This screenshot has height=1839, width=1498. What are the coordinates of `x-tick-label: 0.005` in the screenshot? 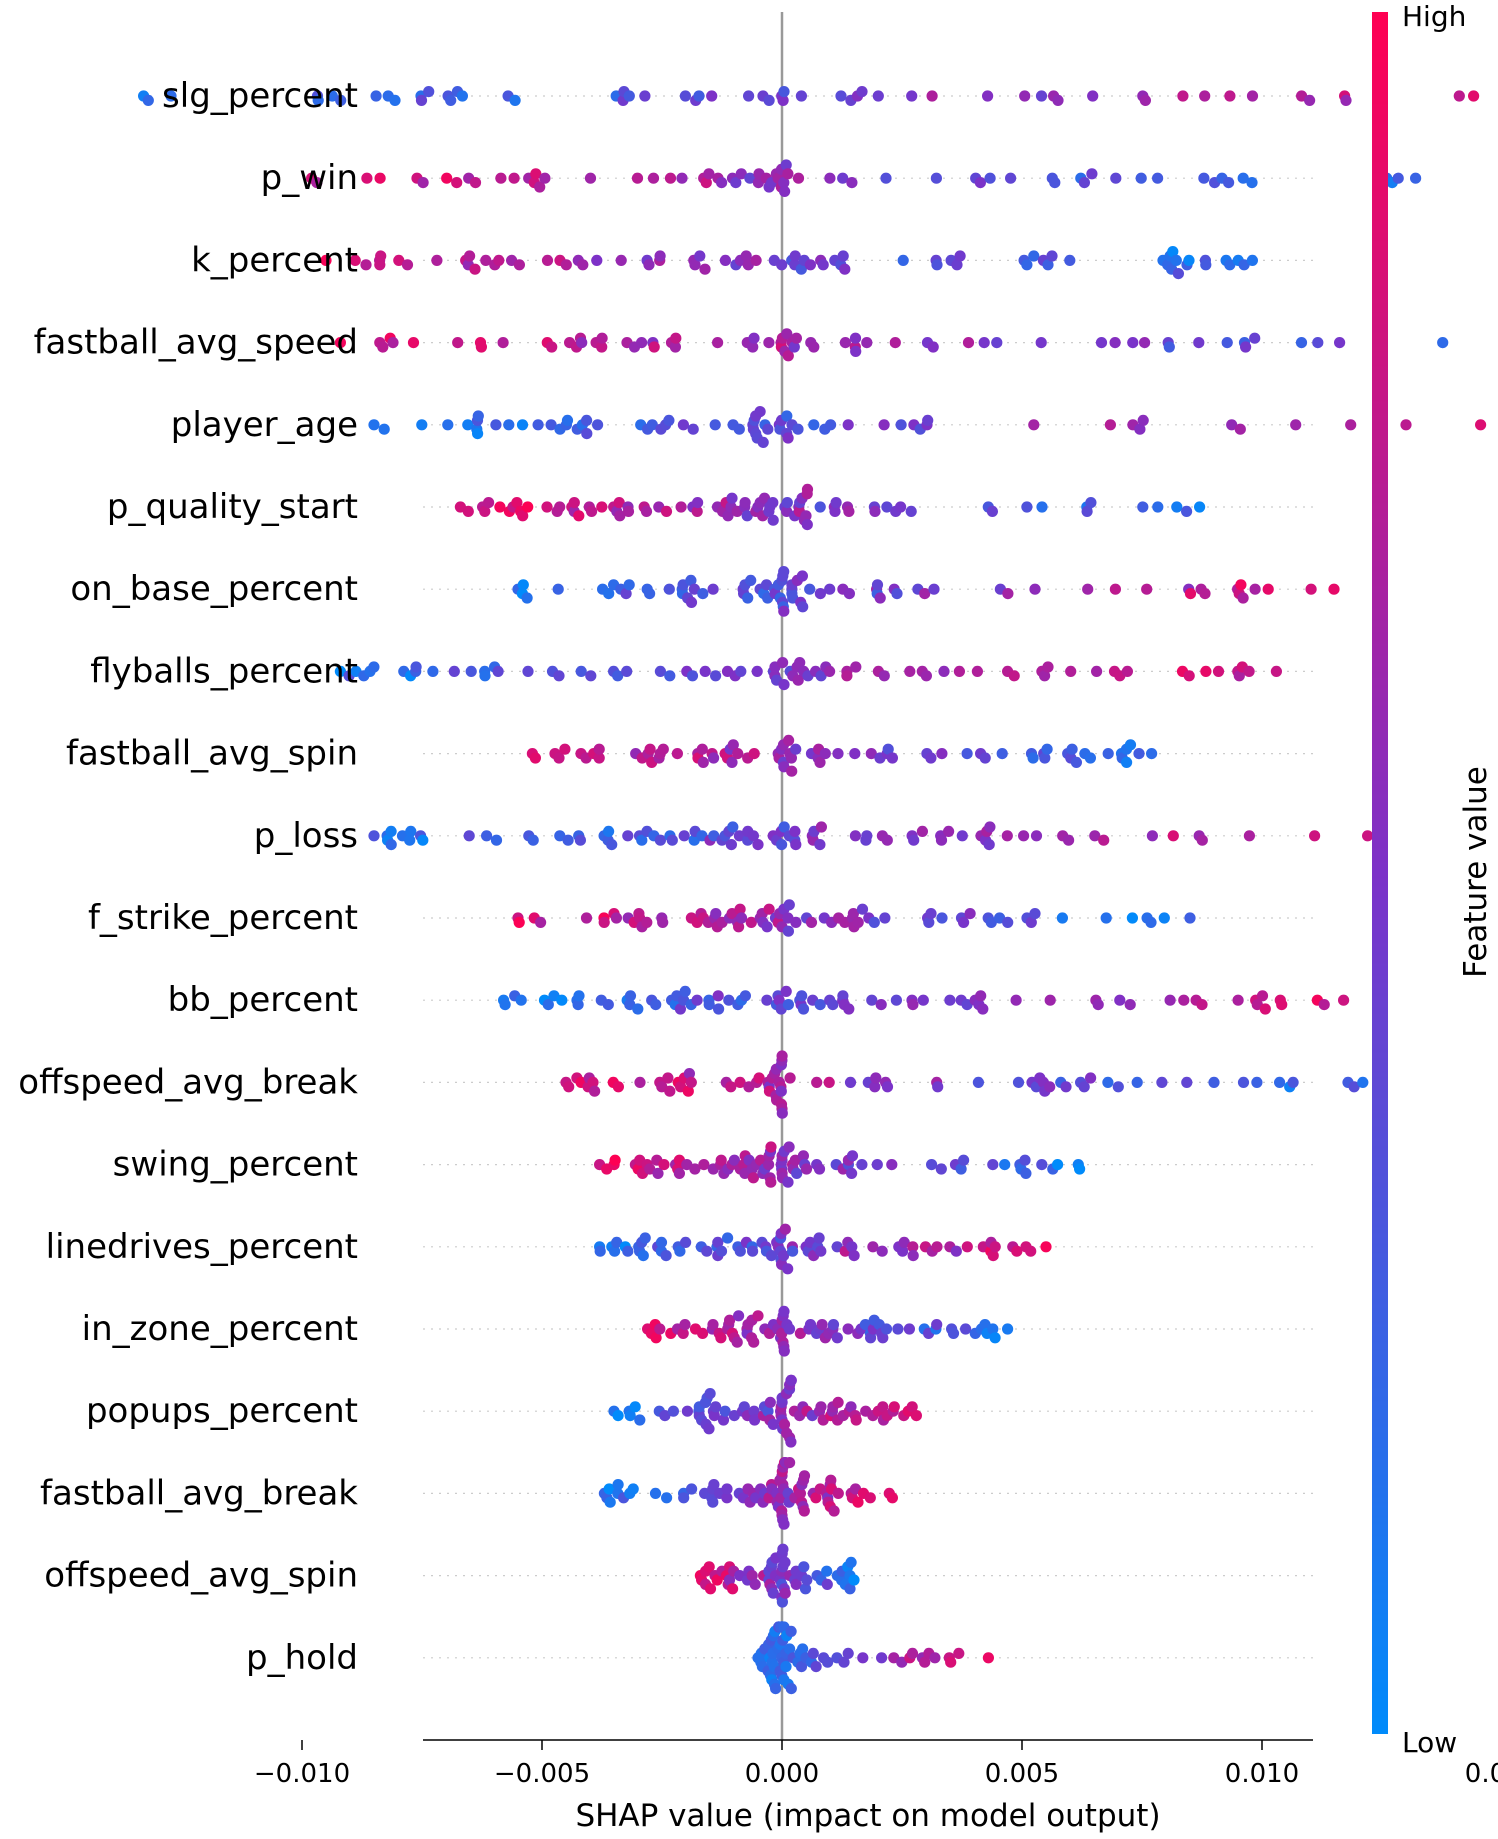 It's located at (1022, 1774).